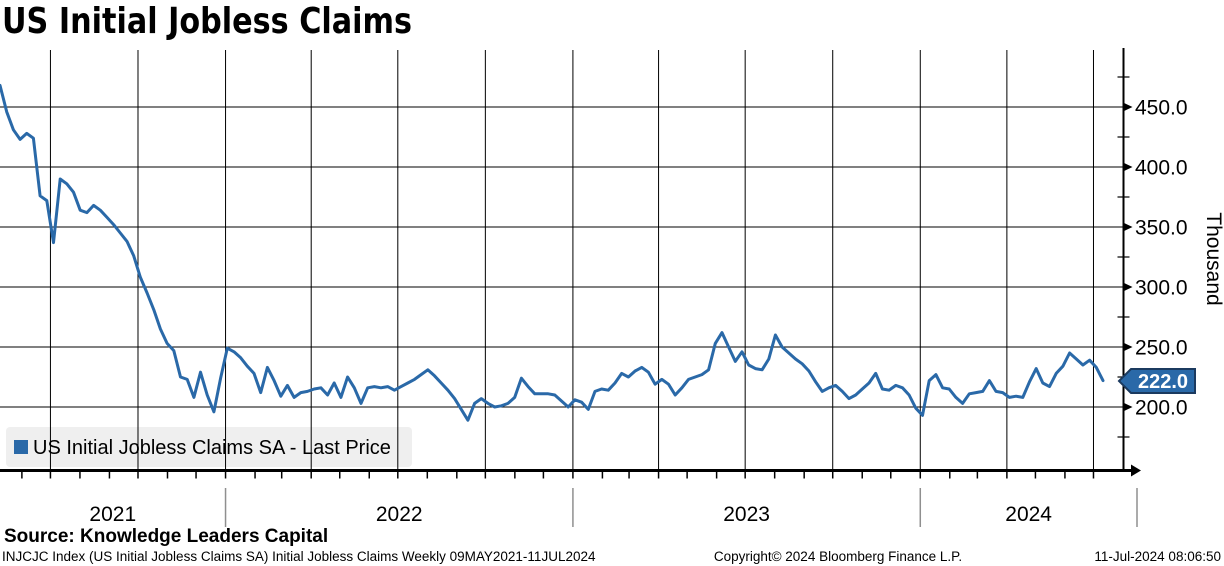 This screenshot has height=566, width=1224. I want to click on last-price-badge-shape, so click(1156, 381).